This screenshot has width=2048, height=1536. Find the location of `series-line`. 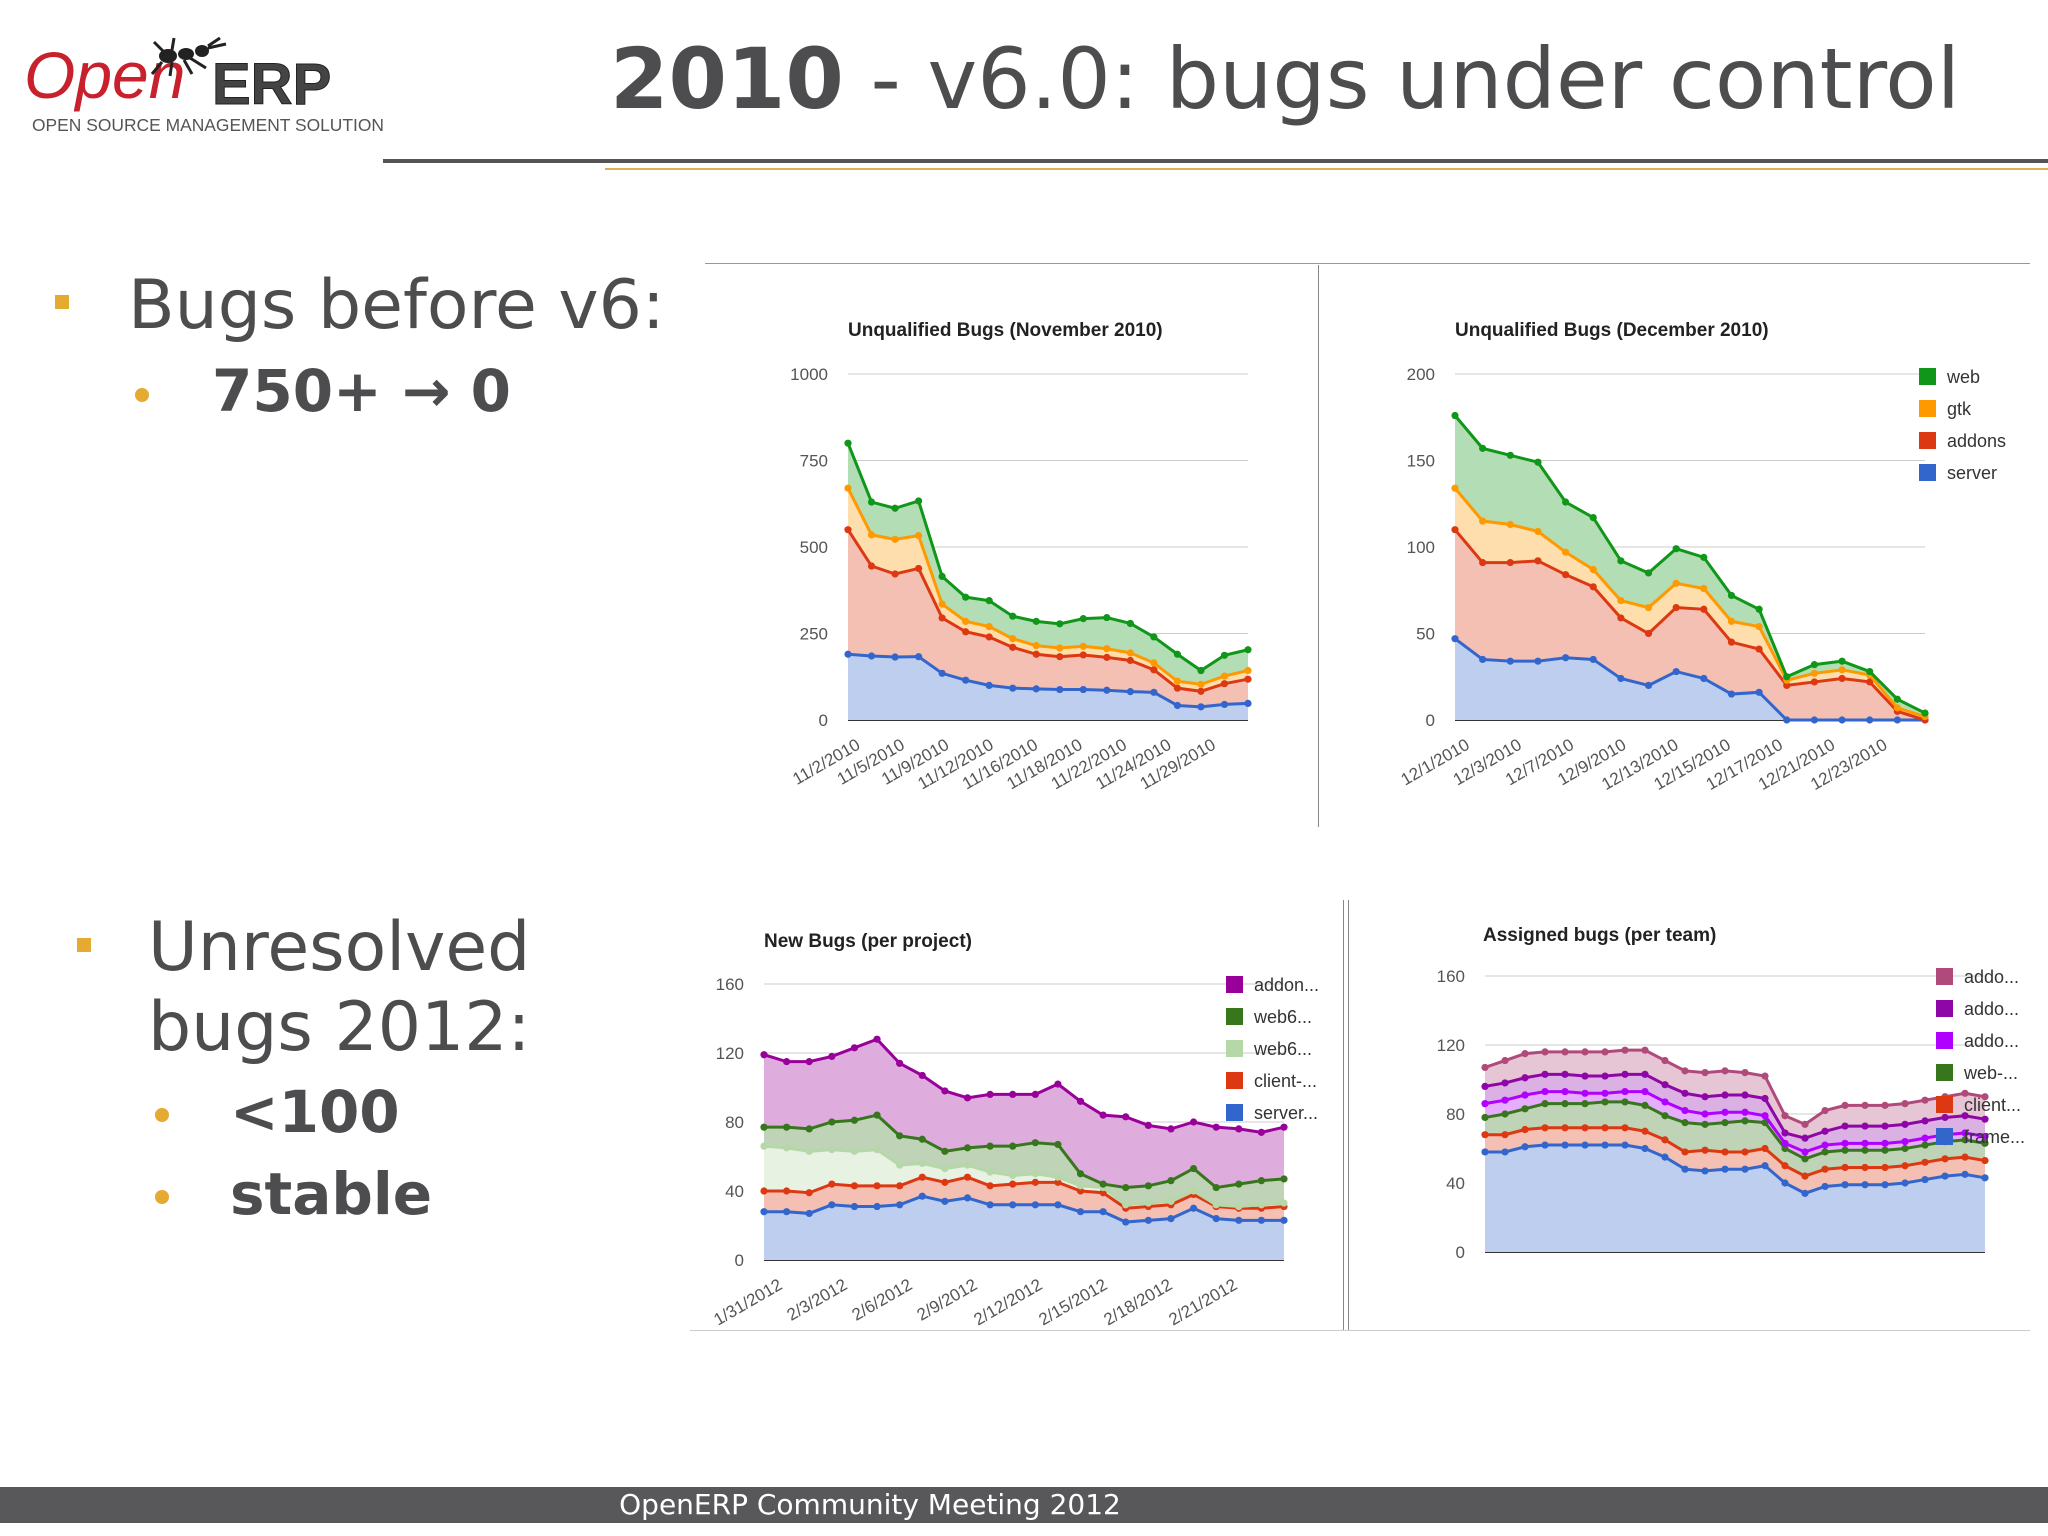

series-line is located at coordinates (1024, 1151).